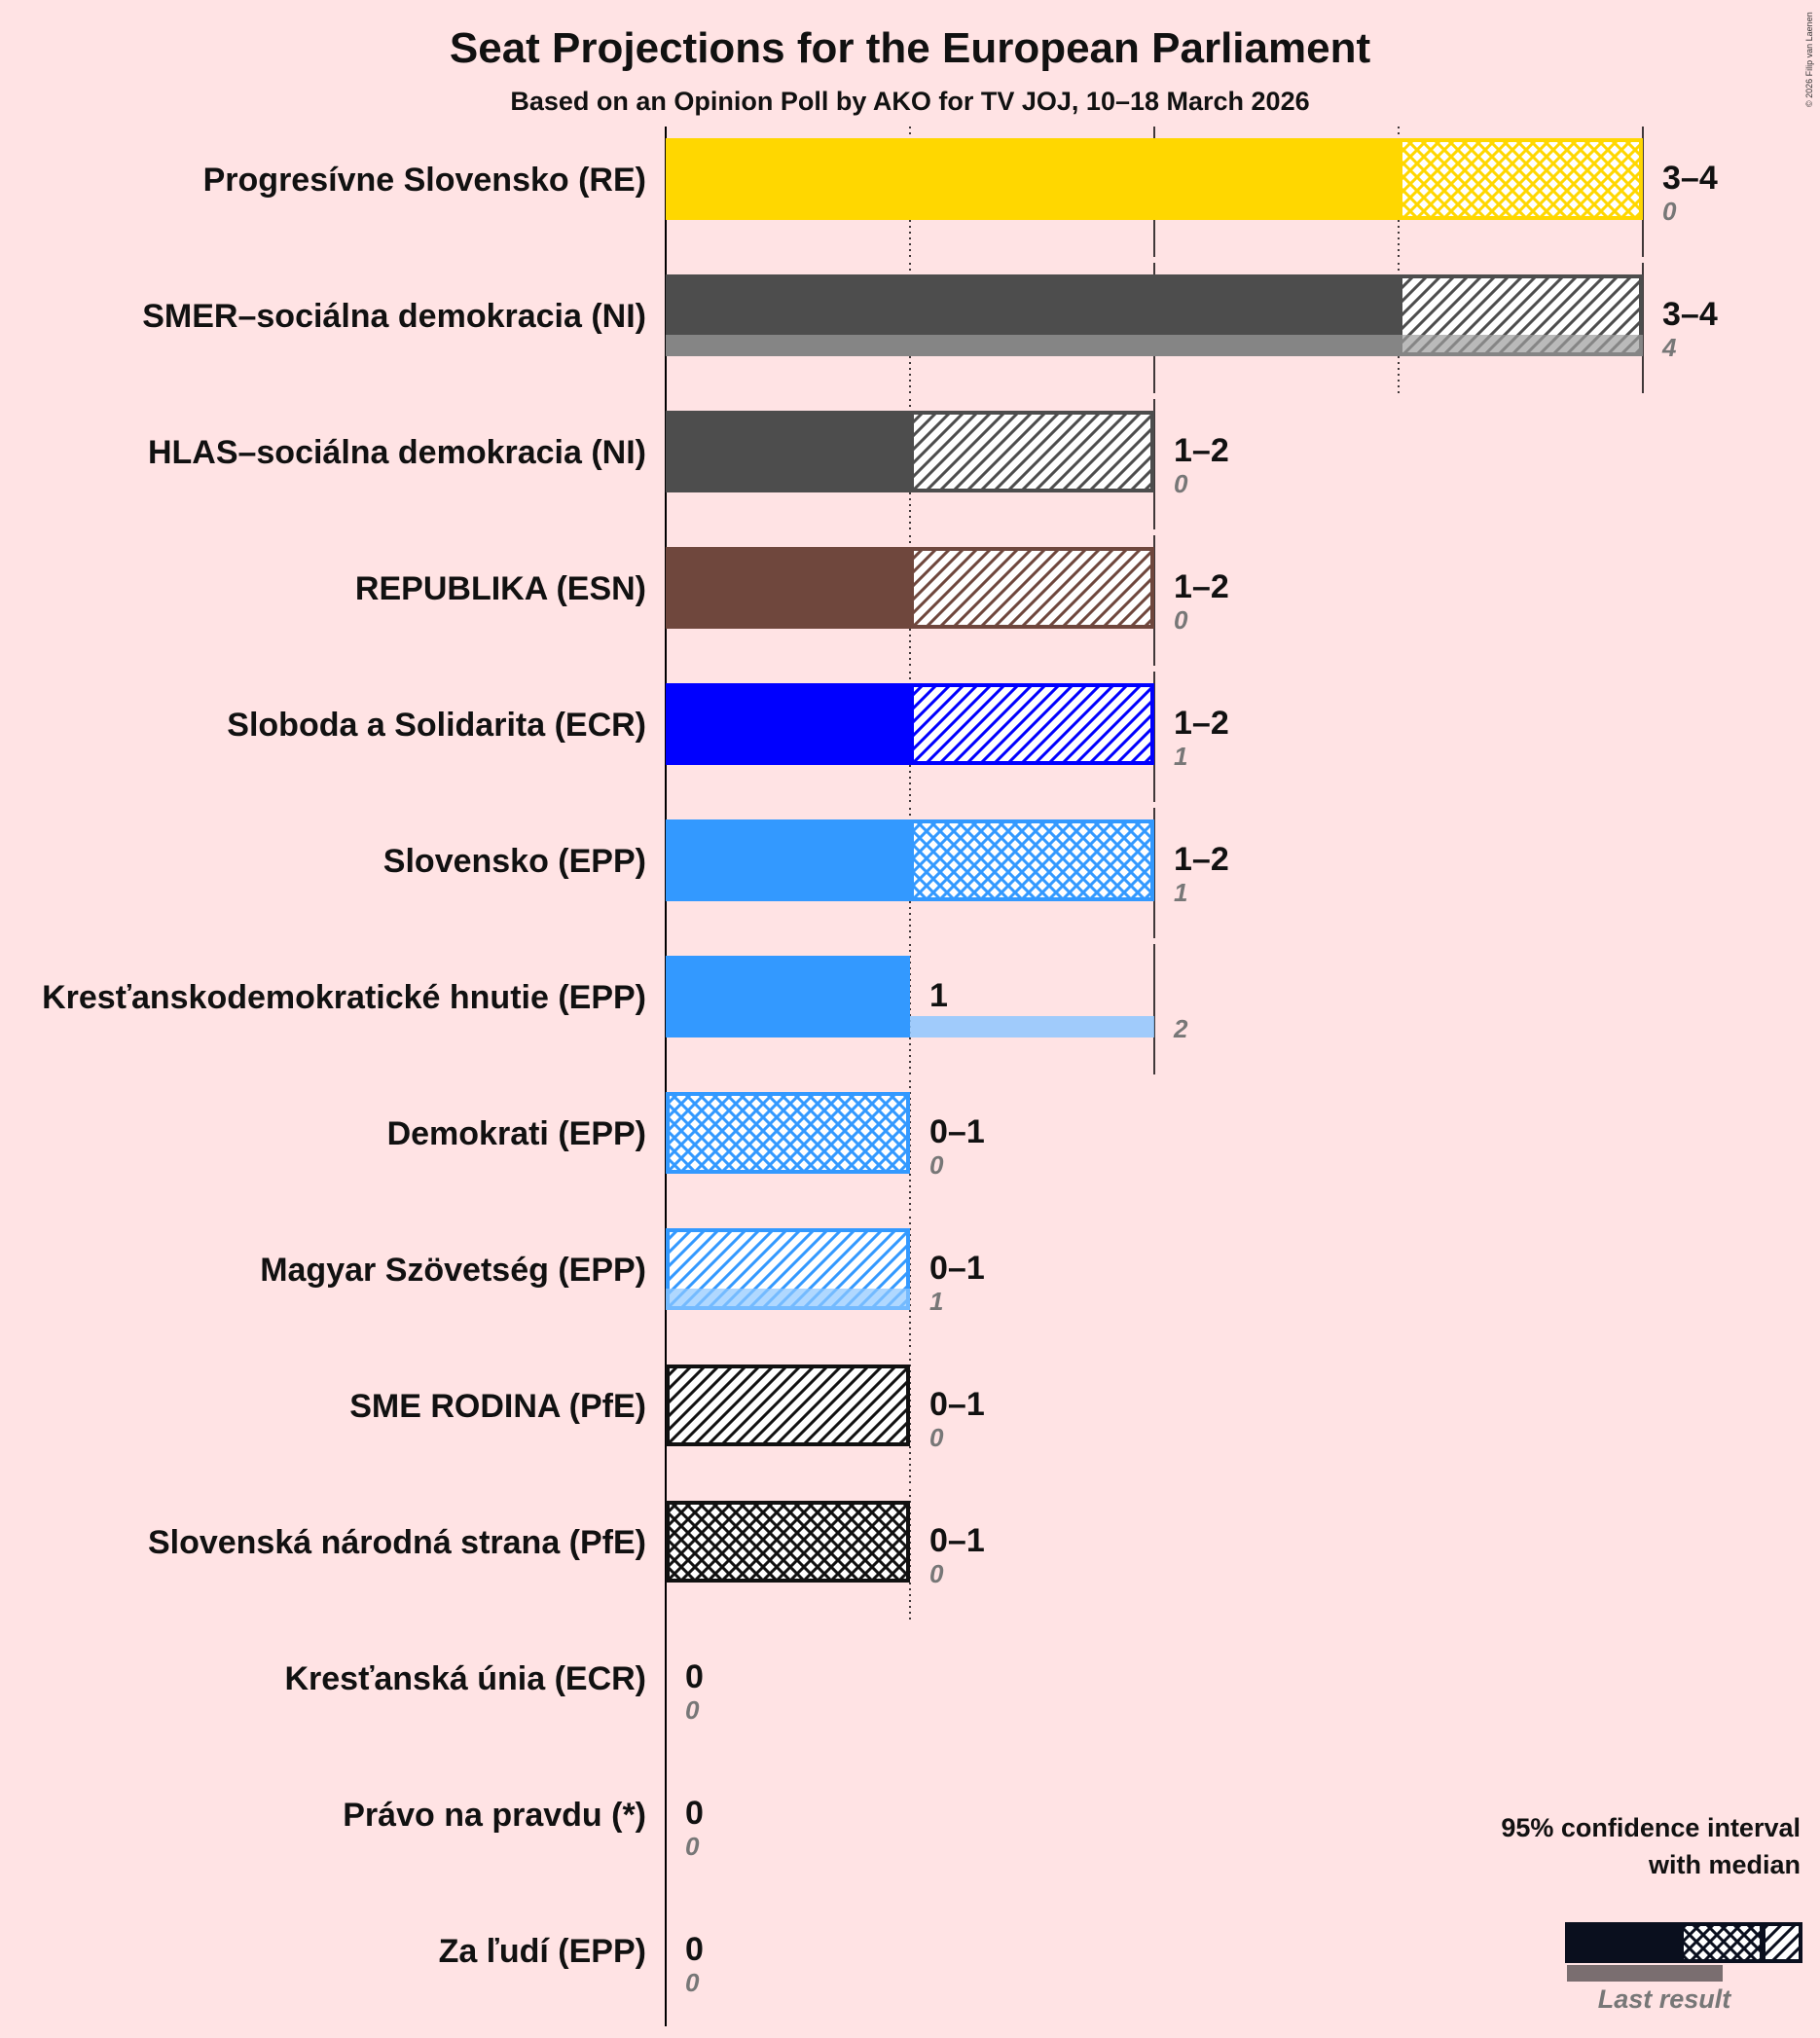 Image resolution: width=1820 pixels, height=2038 pixels. Describe the element at coordinates (1651, 1827) in the screenshot. I see `legend-title-line1: 95% confidence interval` at that location.